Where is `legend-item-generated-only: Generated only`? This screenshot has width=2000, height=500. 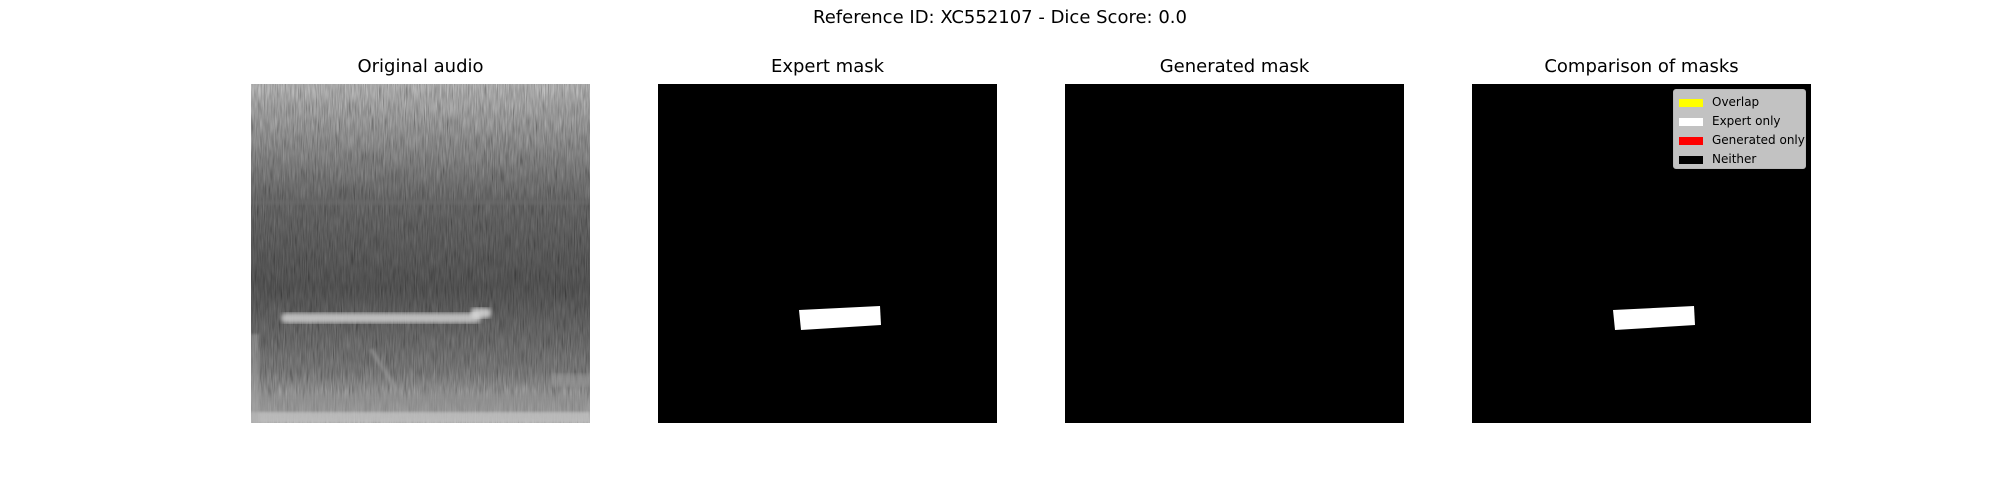
legend-item-generated-only: Generated only is located at coordinates (1742, 140).